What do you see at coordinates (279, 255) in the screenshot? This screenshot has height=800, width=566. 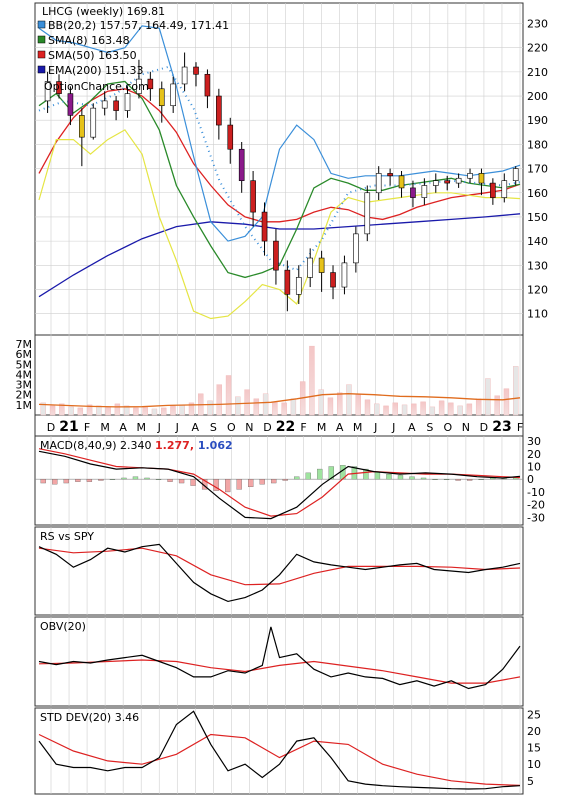 I see `series-ema-200-` at bounding box center [279, 255].